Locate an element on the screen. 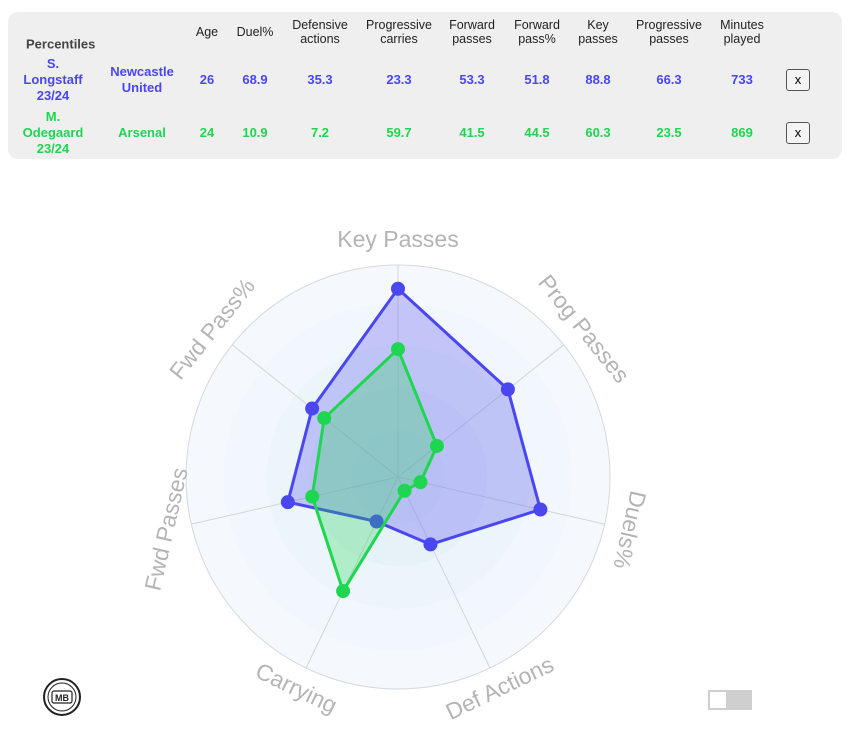 This screenshot has width=851, height=734. axis-label: Duels% is located at coordinates (629, 529).